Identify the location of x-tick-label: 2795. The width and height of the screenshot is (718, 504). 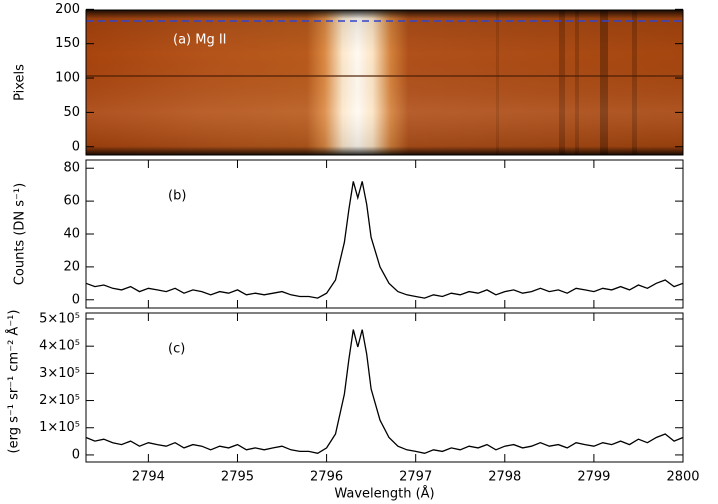
(237, 477).